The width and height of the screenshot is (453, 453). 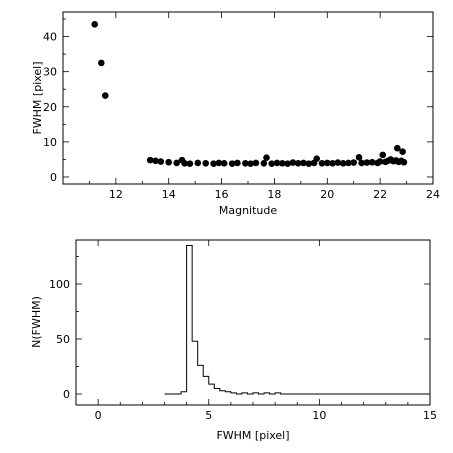 I want to click on histogram-y-tick-label: 100, so click(x=59, y=284).